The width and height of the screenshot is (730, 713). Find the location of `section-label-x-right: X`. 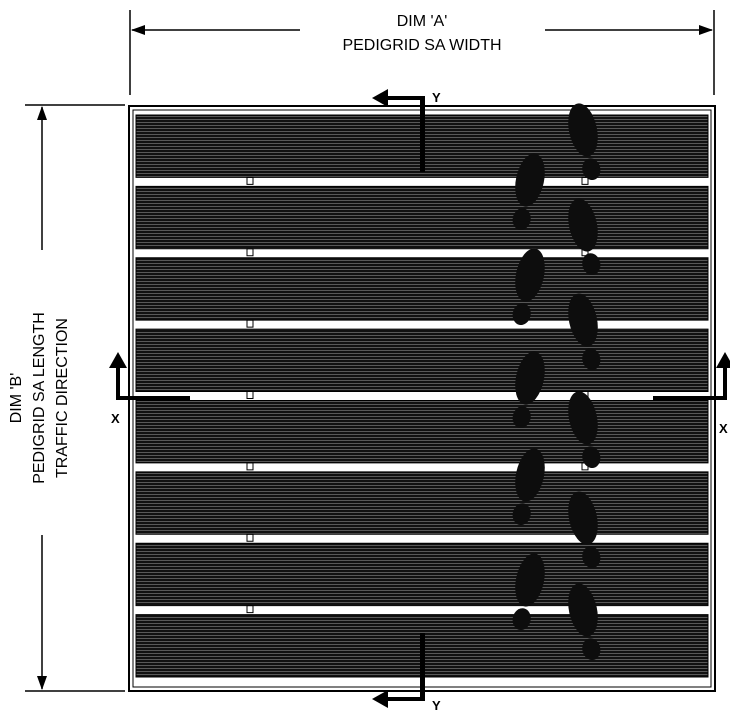

section-label-x-right: X is located at coordinates (723, 428).